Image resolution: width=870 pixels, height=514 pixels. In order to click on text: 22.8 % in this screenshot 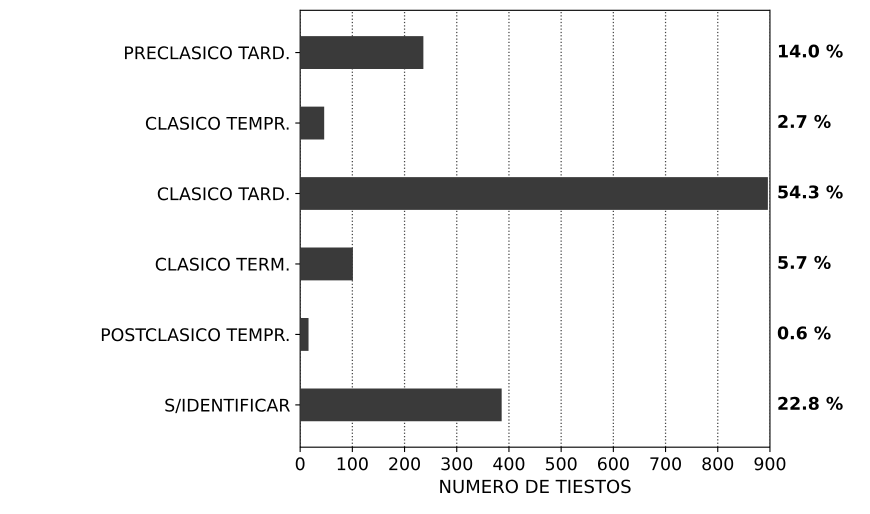, I will do `click(810, 403)`.